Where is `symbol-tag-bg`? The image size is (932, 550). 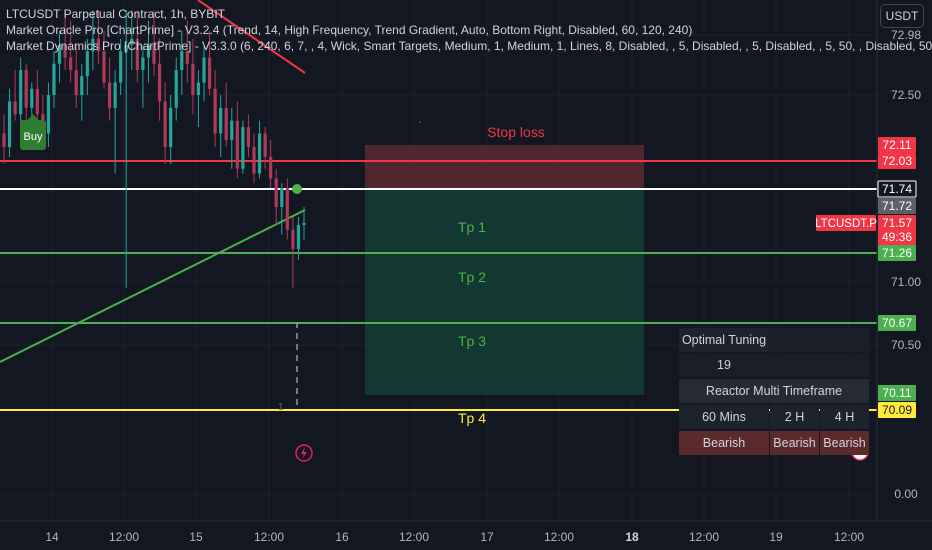 symbol-tag-bg is located at coordinates (846, 223).